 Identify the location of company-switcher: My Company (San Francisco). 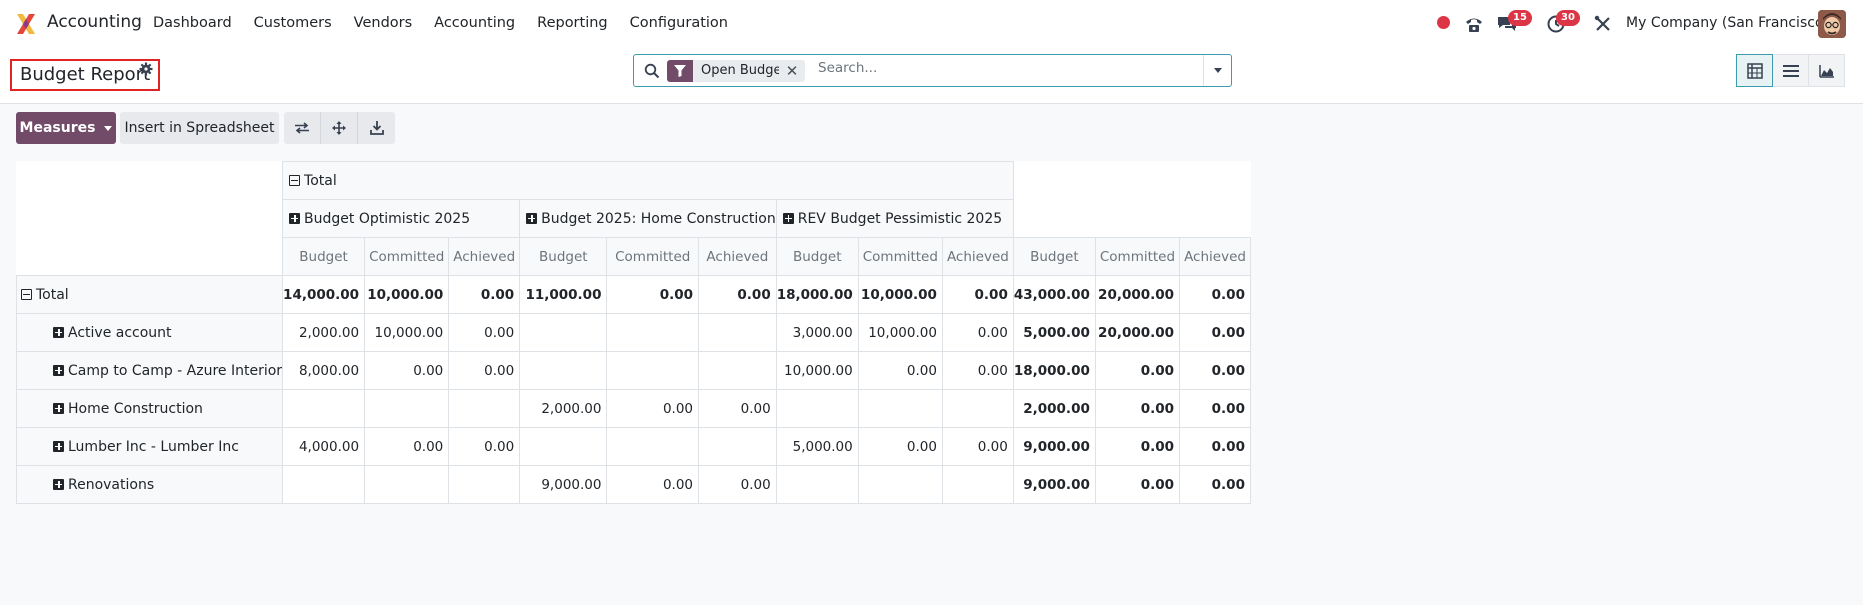
(1727, 23).